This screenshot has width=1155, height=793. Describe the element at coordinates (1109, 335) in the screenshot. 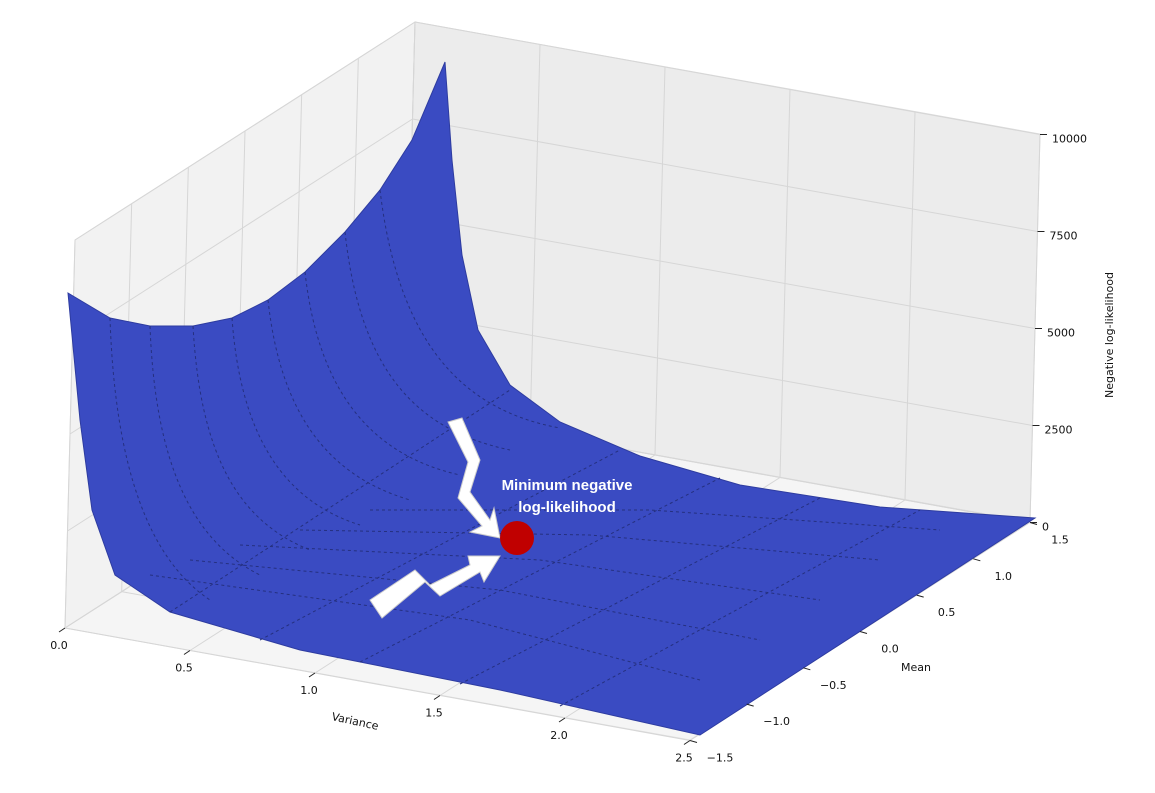

I see `z-axis-label: Negative log-likelihood` at that location.